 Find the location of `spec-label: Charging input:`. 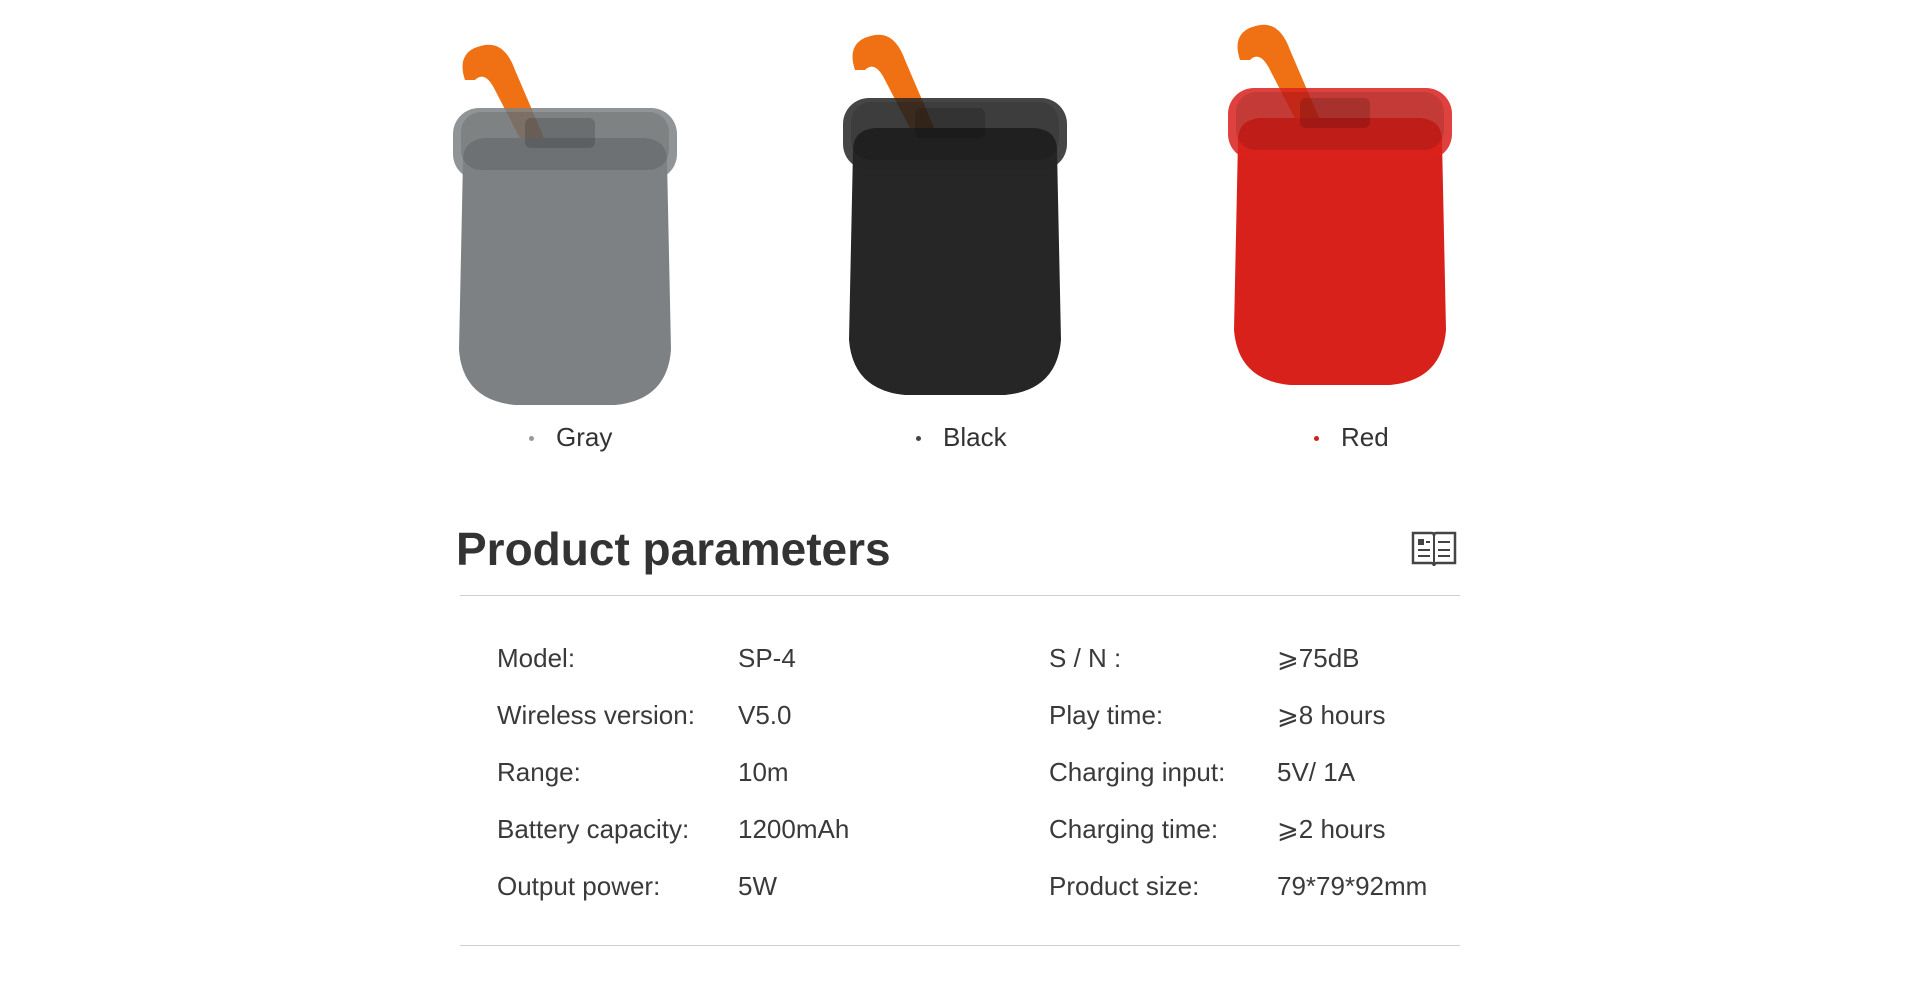

spec-label: Charging input: is located at coordinates (1137, 772).